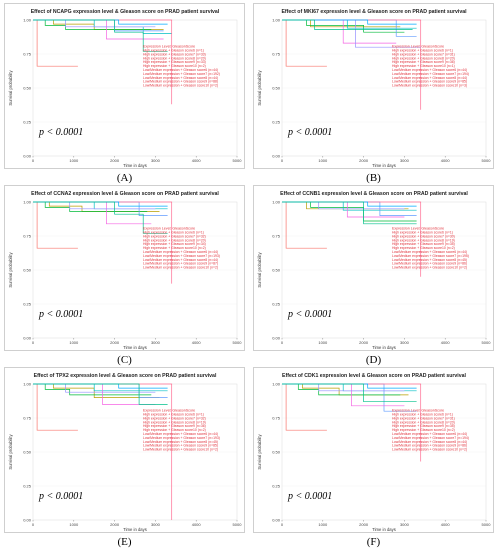 The height and width of the screenshot is (550, 499). I want to click on legend-entry: High expression + Gleason score7 (n=30), so click(423, 236).